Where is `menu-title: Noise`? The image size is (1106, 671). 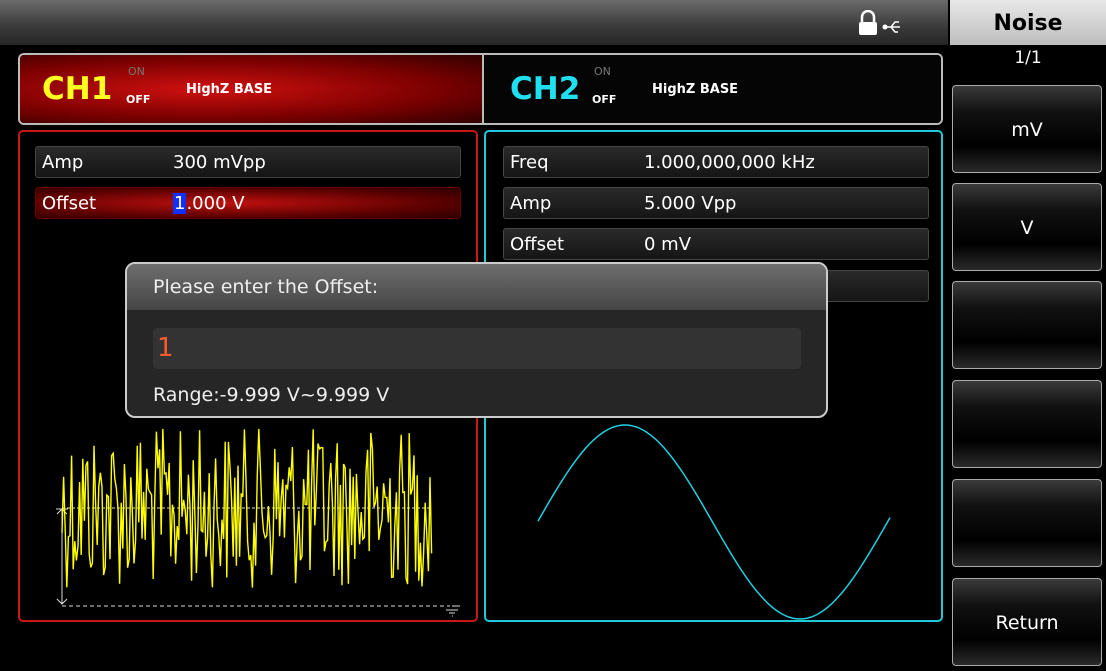 menu-title: Noise is located at coordinates (1028, 22).